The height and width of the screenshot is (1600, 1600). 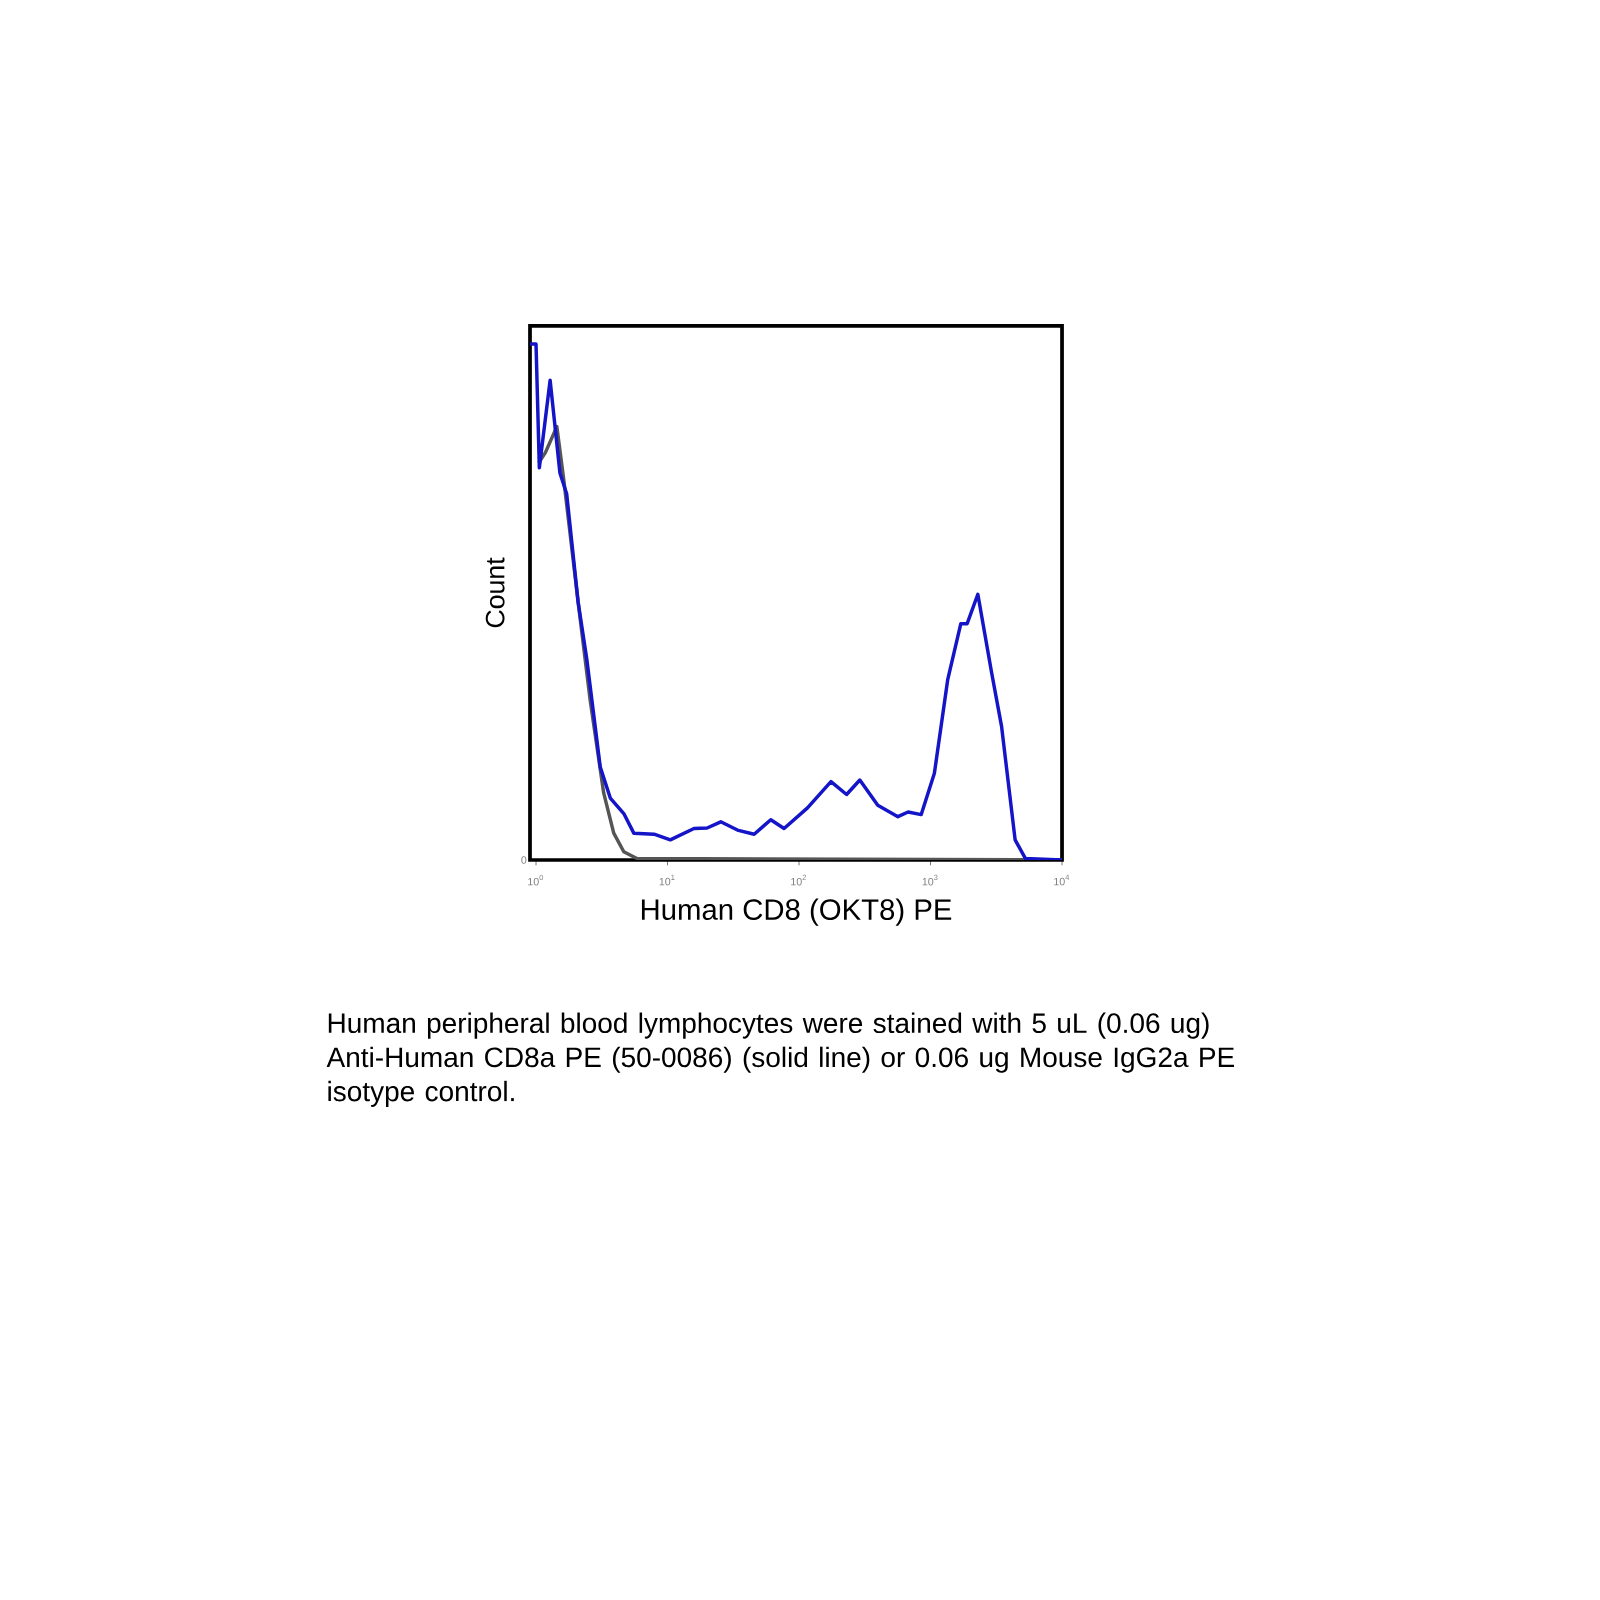 What do you see at coordinates (796, 912) in the screenshot?
I see `x-axis-title: Human CD8 (OKT8) PE` at bounding box center [796, 912].